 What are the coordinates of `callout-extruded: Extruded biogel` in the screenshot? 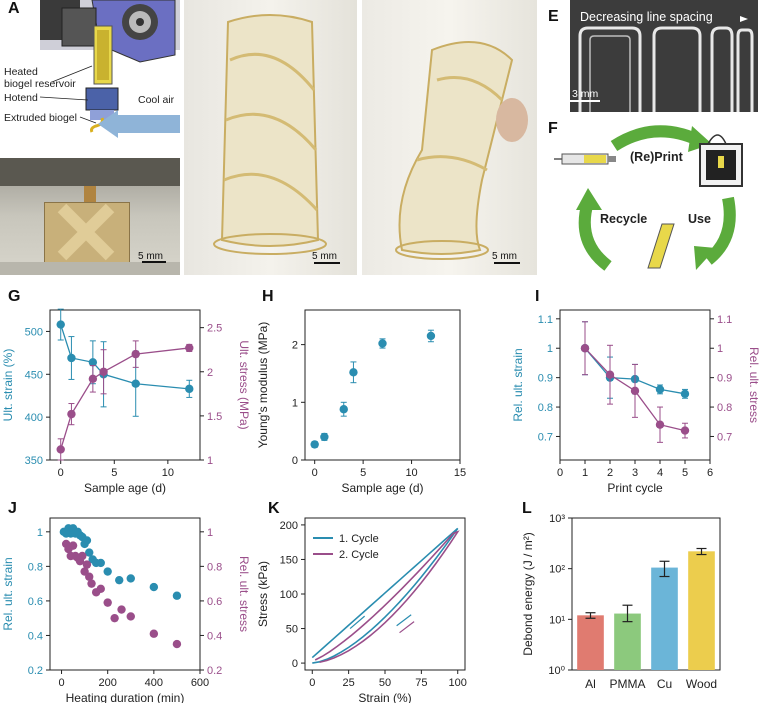 It's located at (40, 118).